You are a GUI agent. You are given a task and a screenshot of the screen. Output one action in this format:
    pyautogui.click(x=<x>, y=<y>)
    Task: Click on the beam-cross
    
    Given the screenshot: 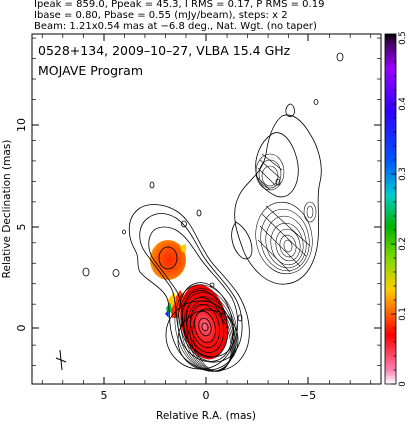 What is the action you would take?
    pyautogui.click(x=61, y=360)
    